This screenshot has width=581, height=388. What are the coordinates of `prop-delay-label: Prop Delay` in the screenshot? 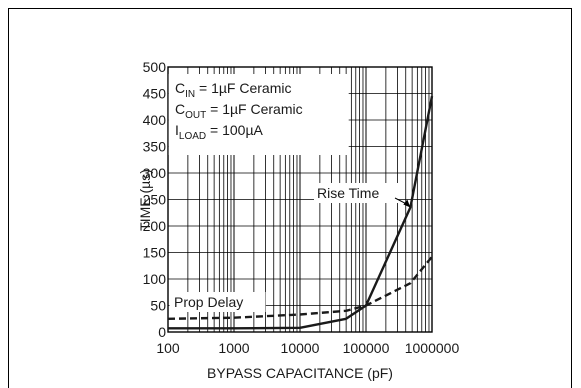 It's located at (208, 302).